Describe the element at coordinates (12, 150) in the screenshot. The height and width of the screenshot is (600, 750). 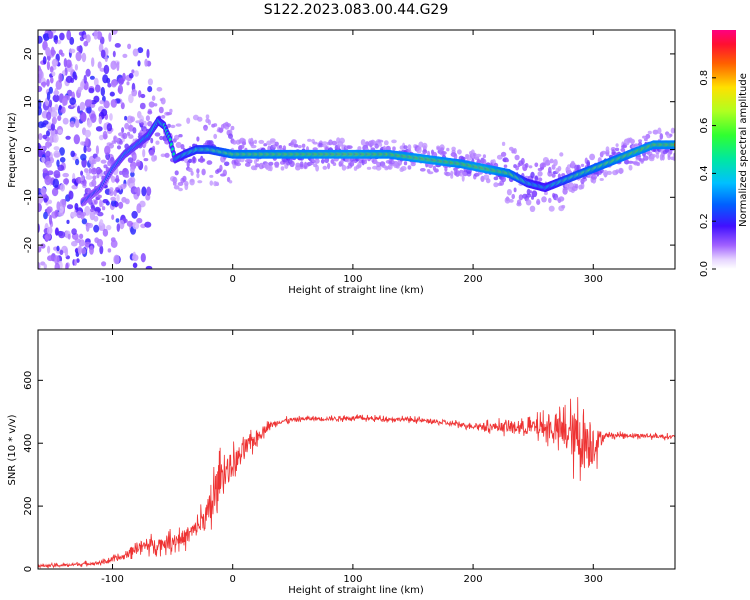
I see `spectrogram-y-label: Frequency (Hz)` at that location.